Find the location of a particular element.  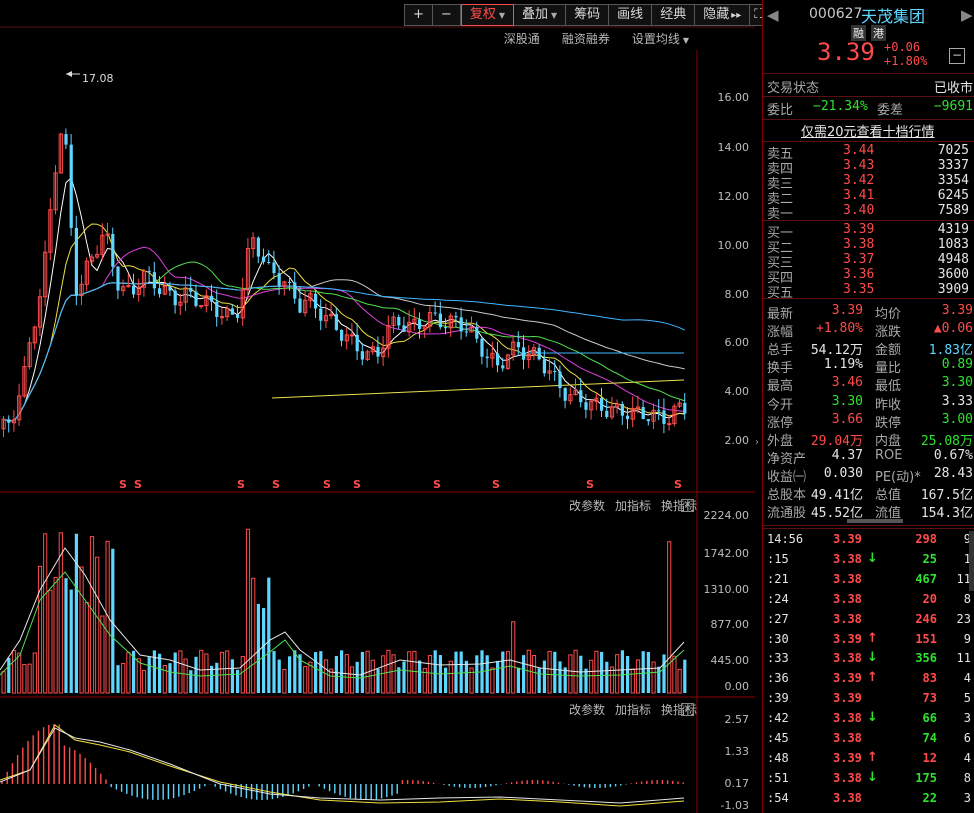

stats-value: 3.39 is located at coordinates (847, 310).